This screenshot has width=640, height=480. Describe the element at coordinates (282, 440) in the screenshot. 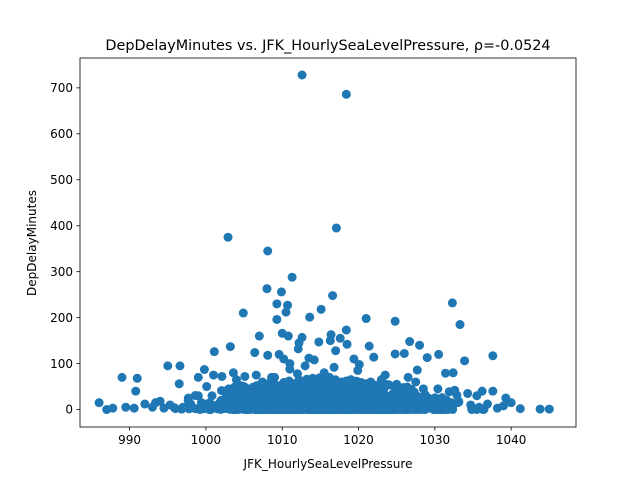

I see `x-tick-label: 1010` at that location.